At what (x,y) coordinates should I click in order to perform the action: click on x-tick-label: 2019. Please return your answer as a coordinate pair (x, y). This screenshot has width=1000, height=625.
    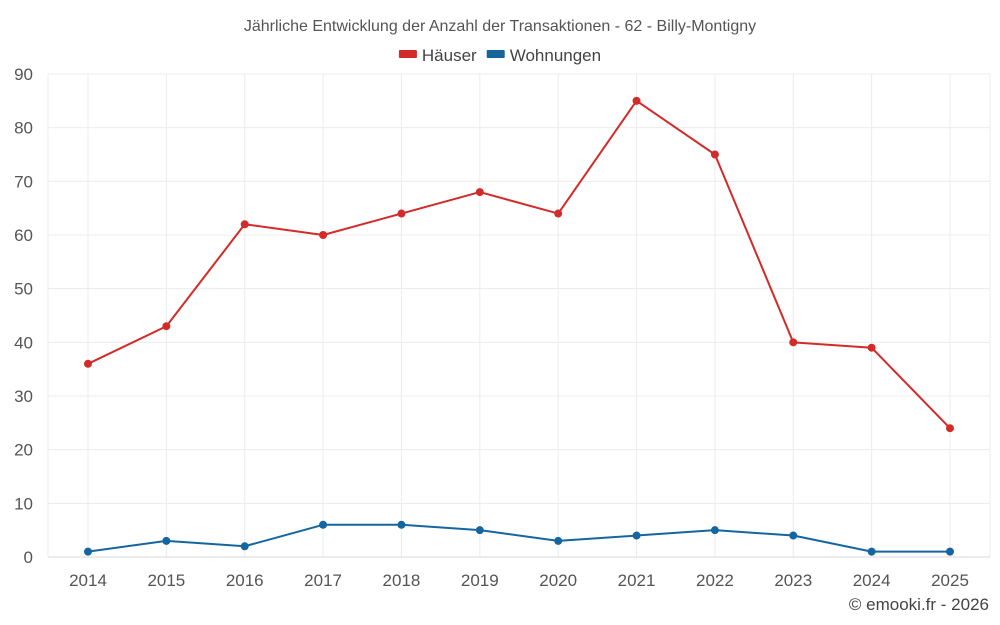
    Looking at the image, I should click on (480, 580).